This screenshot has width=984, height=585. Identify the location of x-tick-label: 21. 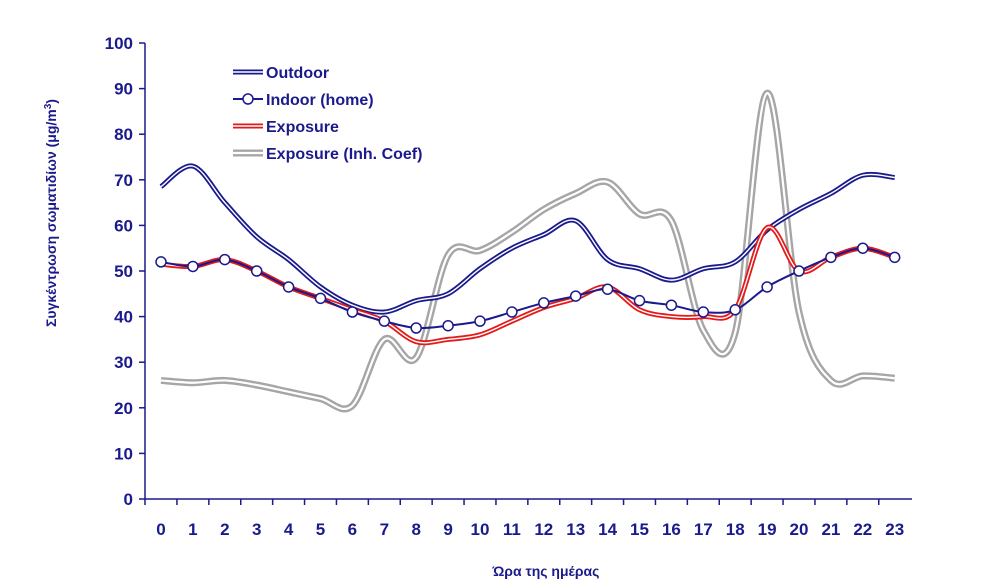
(830, 529).